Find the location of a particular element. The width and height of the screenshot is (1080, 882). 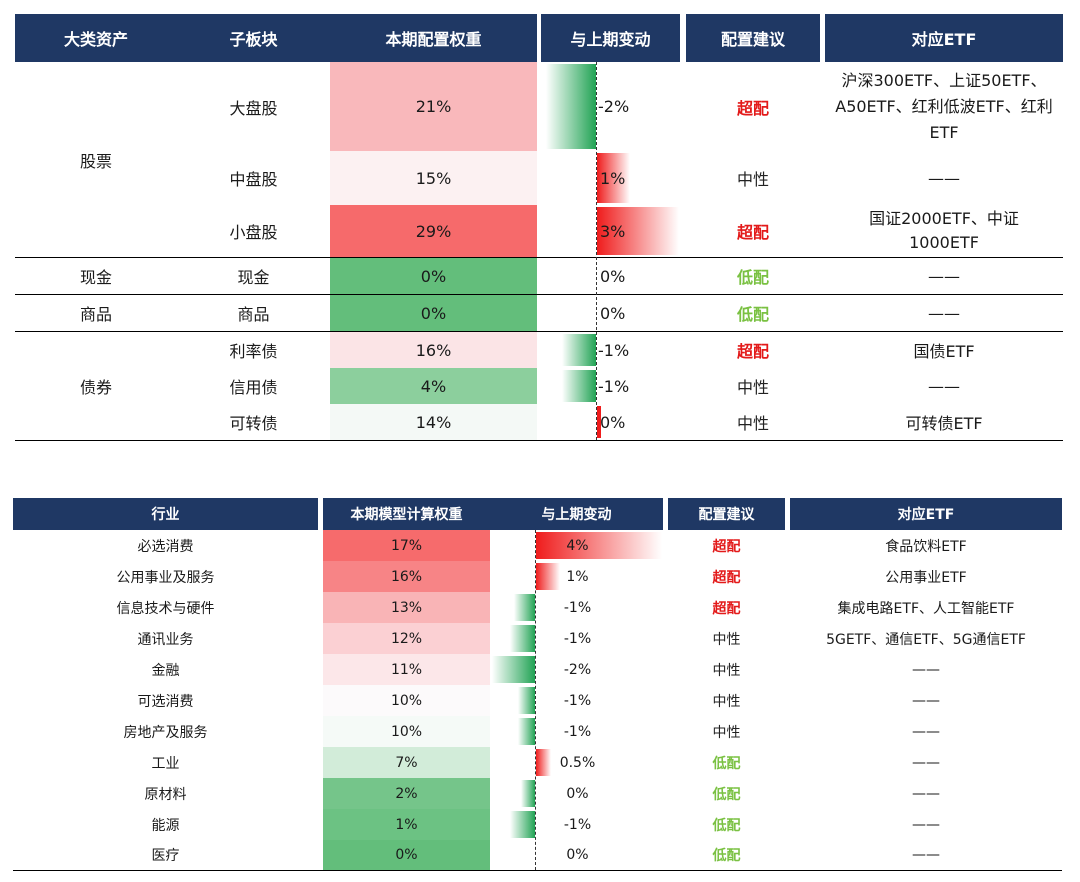

t1-change-value: -2% is located at coordinates (614, 106).